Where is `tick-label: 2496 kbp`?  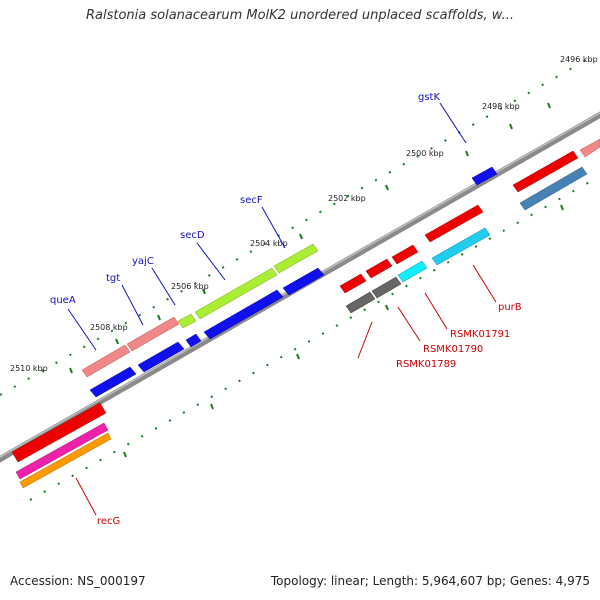 tick-label: 2496 kbp is located at coordinates (579, 59).